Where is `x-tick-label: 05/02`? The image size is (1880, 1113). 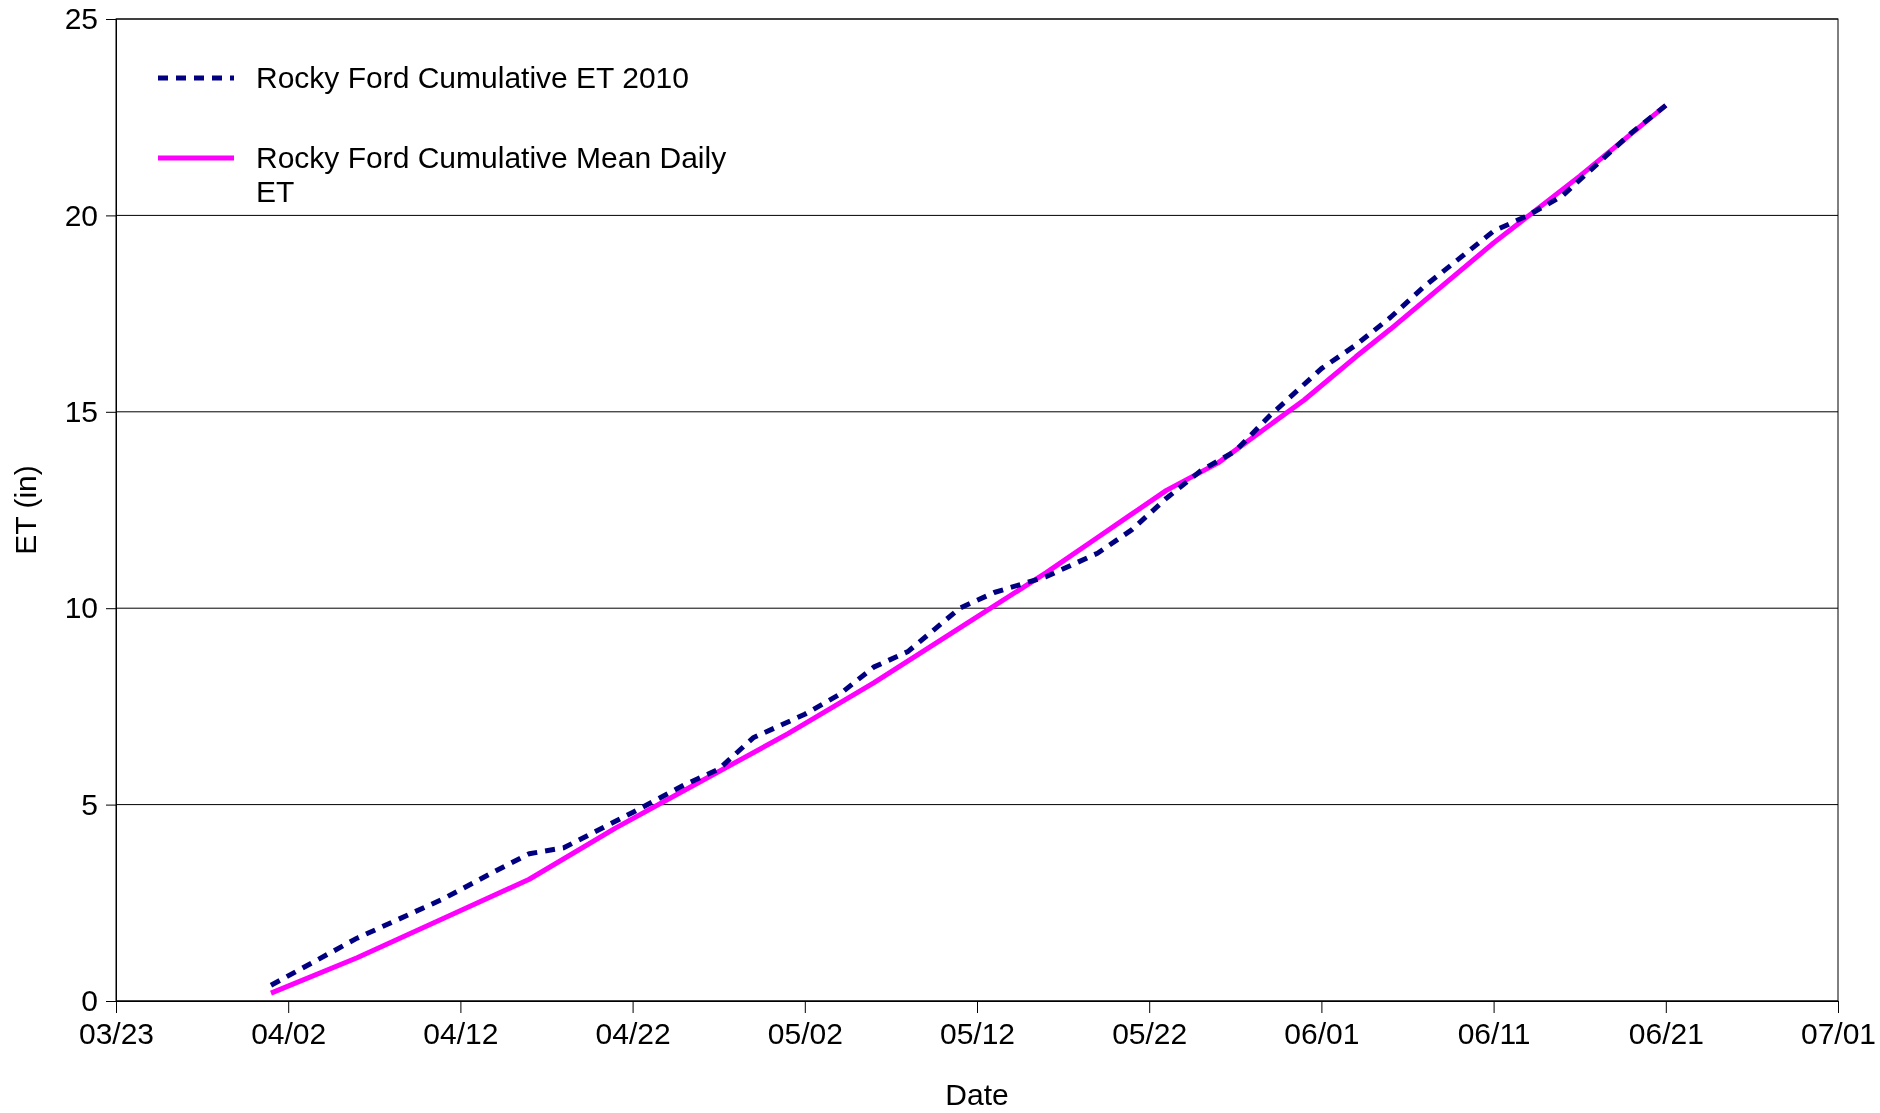 x-tick-label: 05/02 is located at coordinates (805, 1034).